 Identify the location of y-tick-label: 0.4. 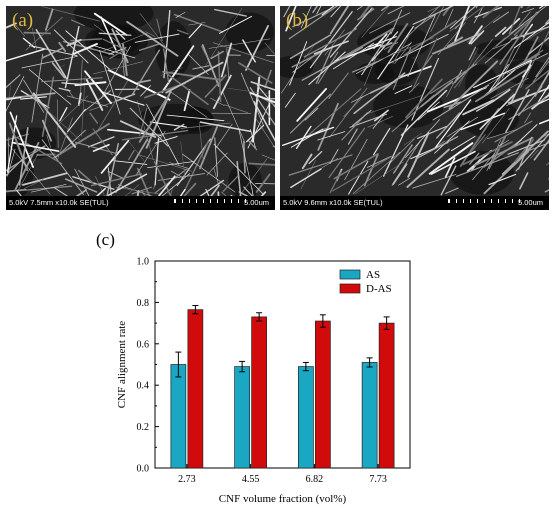
(143, 386).